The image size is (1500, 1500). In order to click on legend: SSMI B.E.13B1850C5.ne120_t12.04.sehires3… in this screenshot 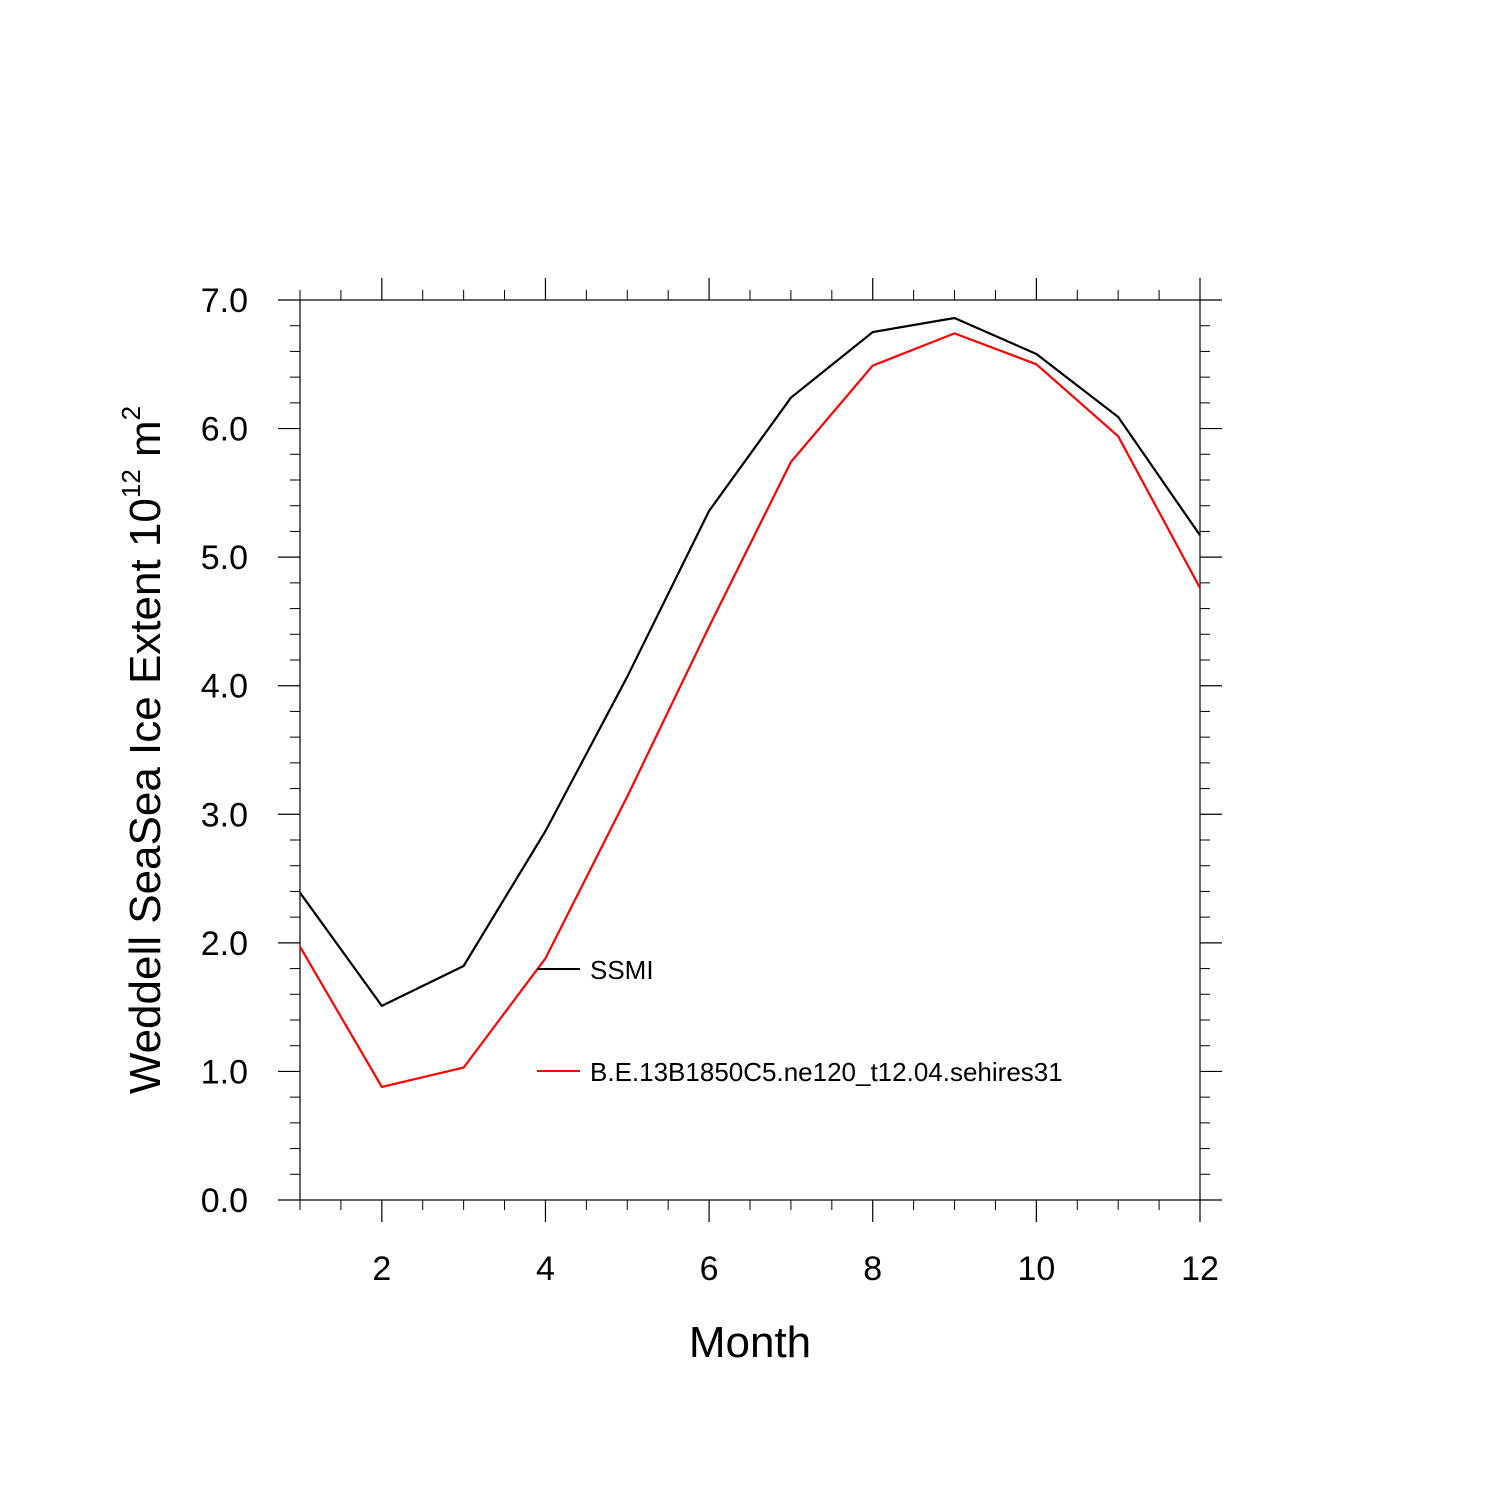, I will do `click(800, 1021)`.